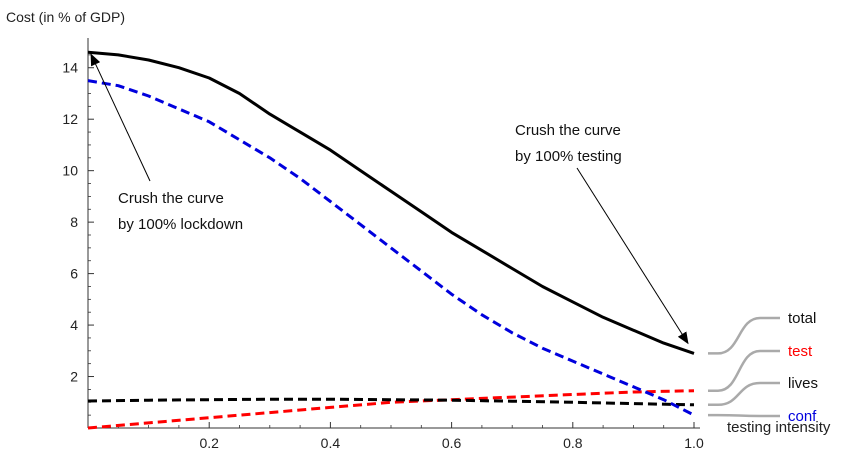  Describe the element at coordinates (573, 443) in the screenshot. I see `x-tick-label: 0.8` at that location.